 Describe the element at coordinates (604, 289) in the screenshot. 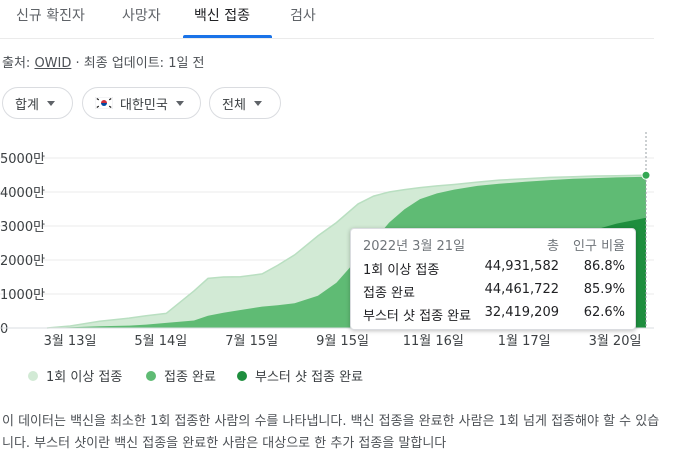

I see `tooltip-row-pct: 85.9%` at that location.